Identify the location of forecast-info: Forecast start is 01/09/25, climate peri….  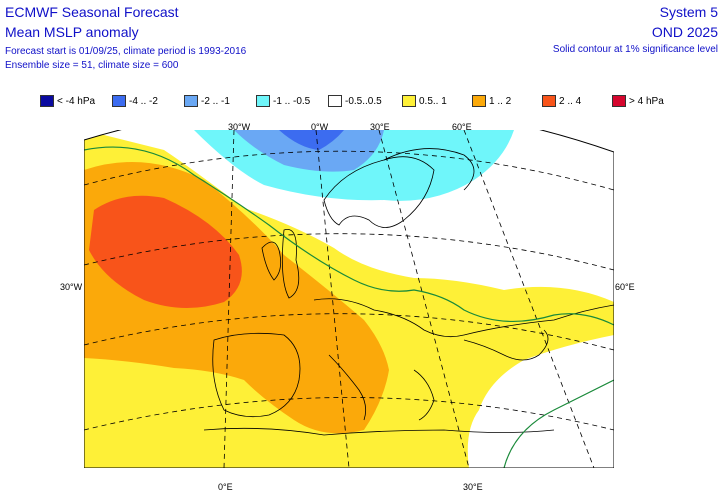
(126, 51).